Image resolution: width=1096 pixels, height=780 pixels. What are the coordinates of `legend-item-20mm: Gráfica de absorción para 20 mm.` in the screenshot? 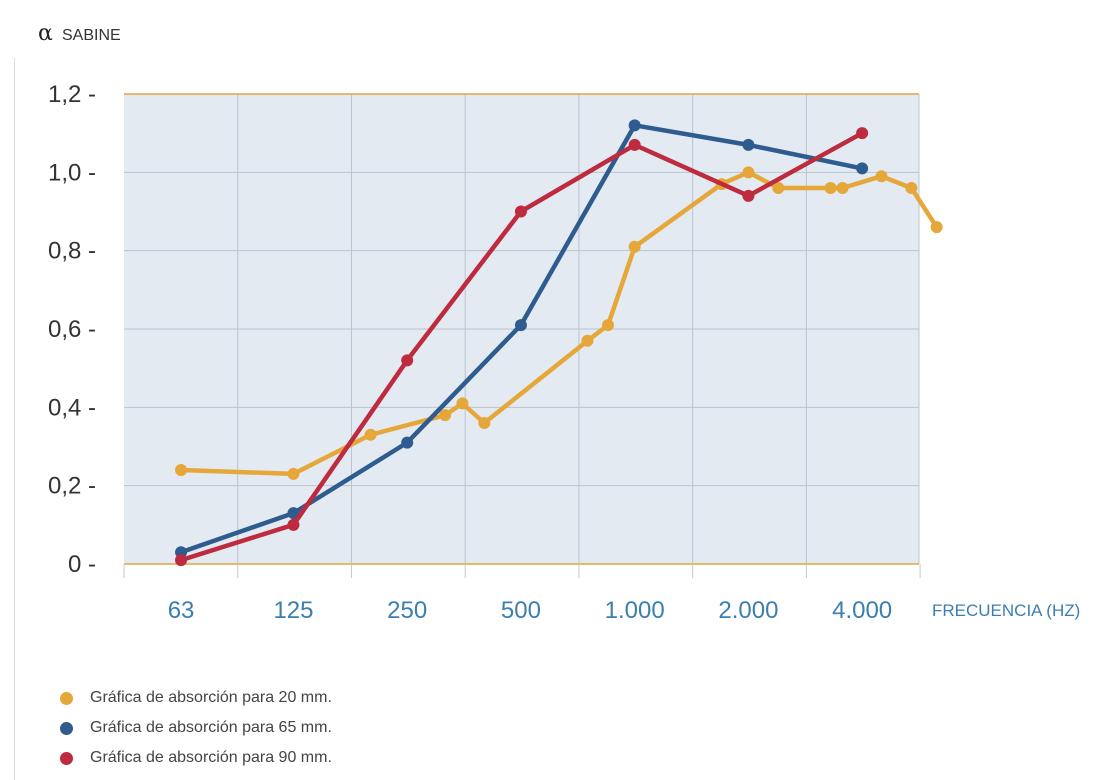 It's located at (196, 698).